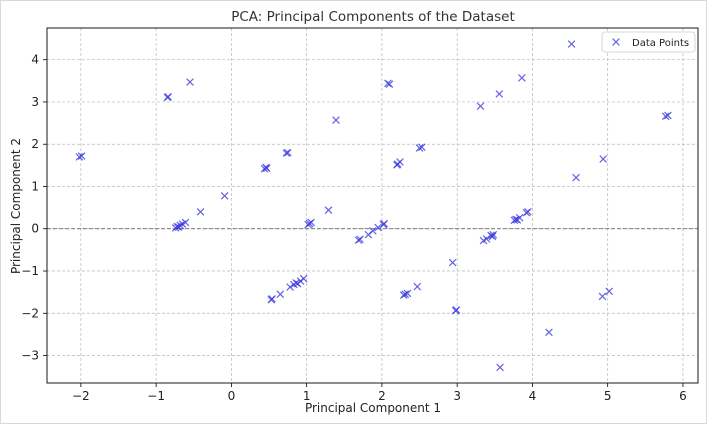  I want to click on legend-label: Data Points, so click(660, 43).